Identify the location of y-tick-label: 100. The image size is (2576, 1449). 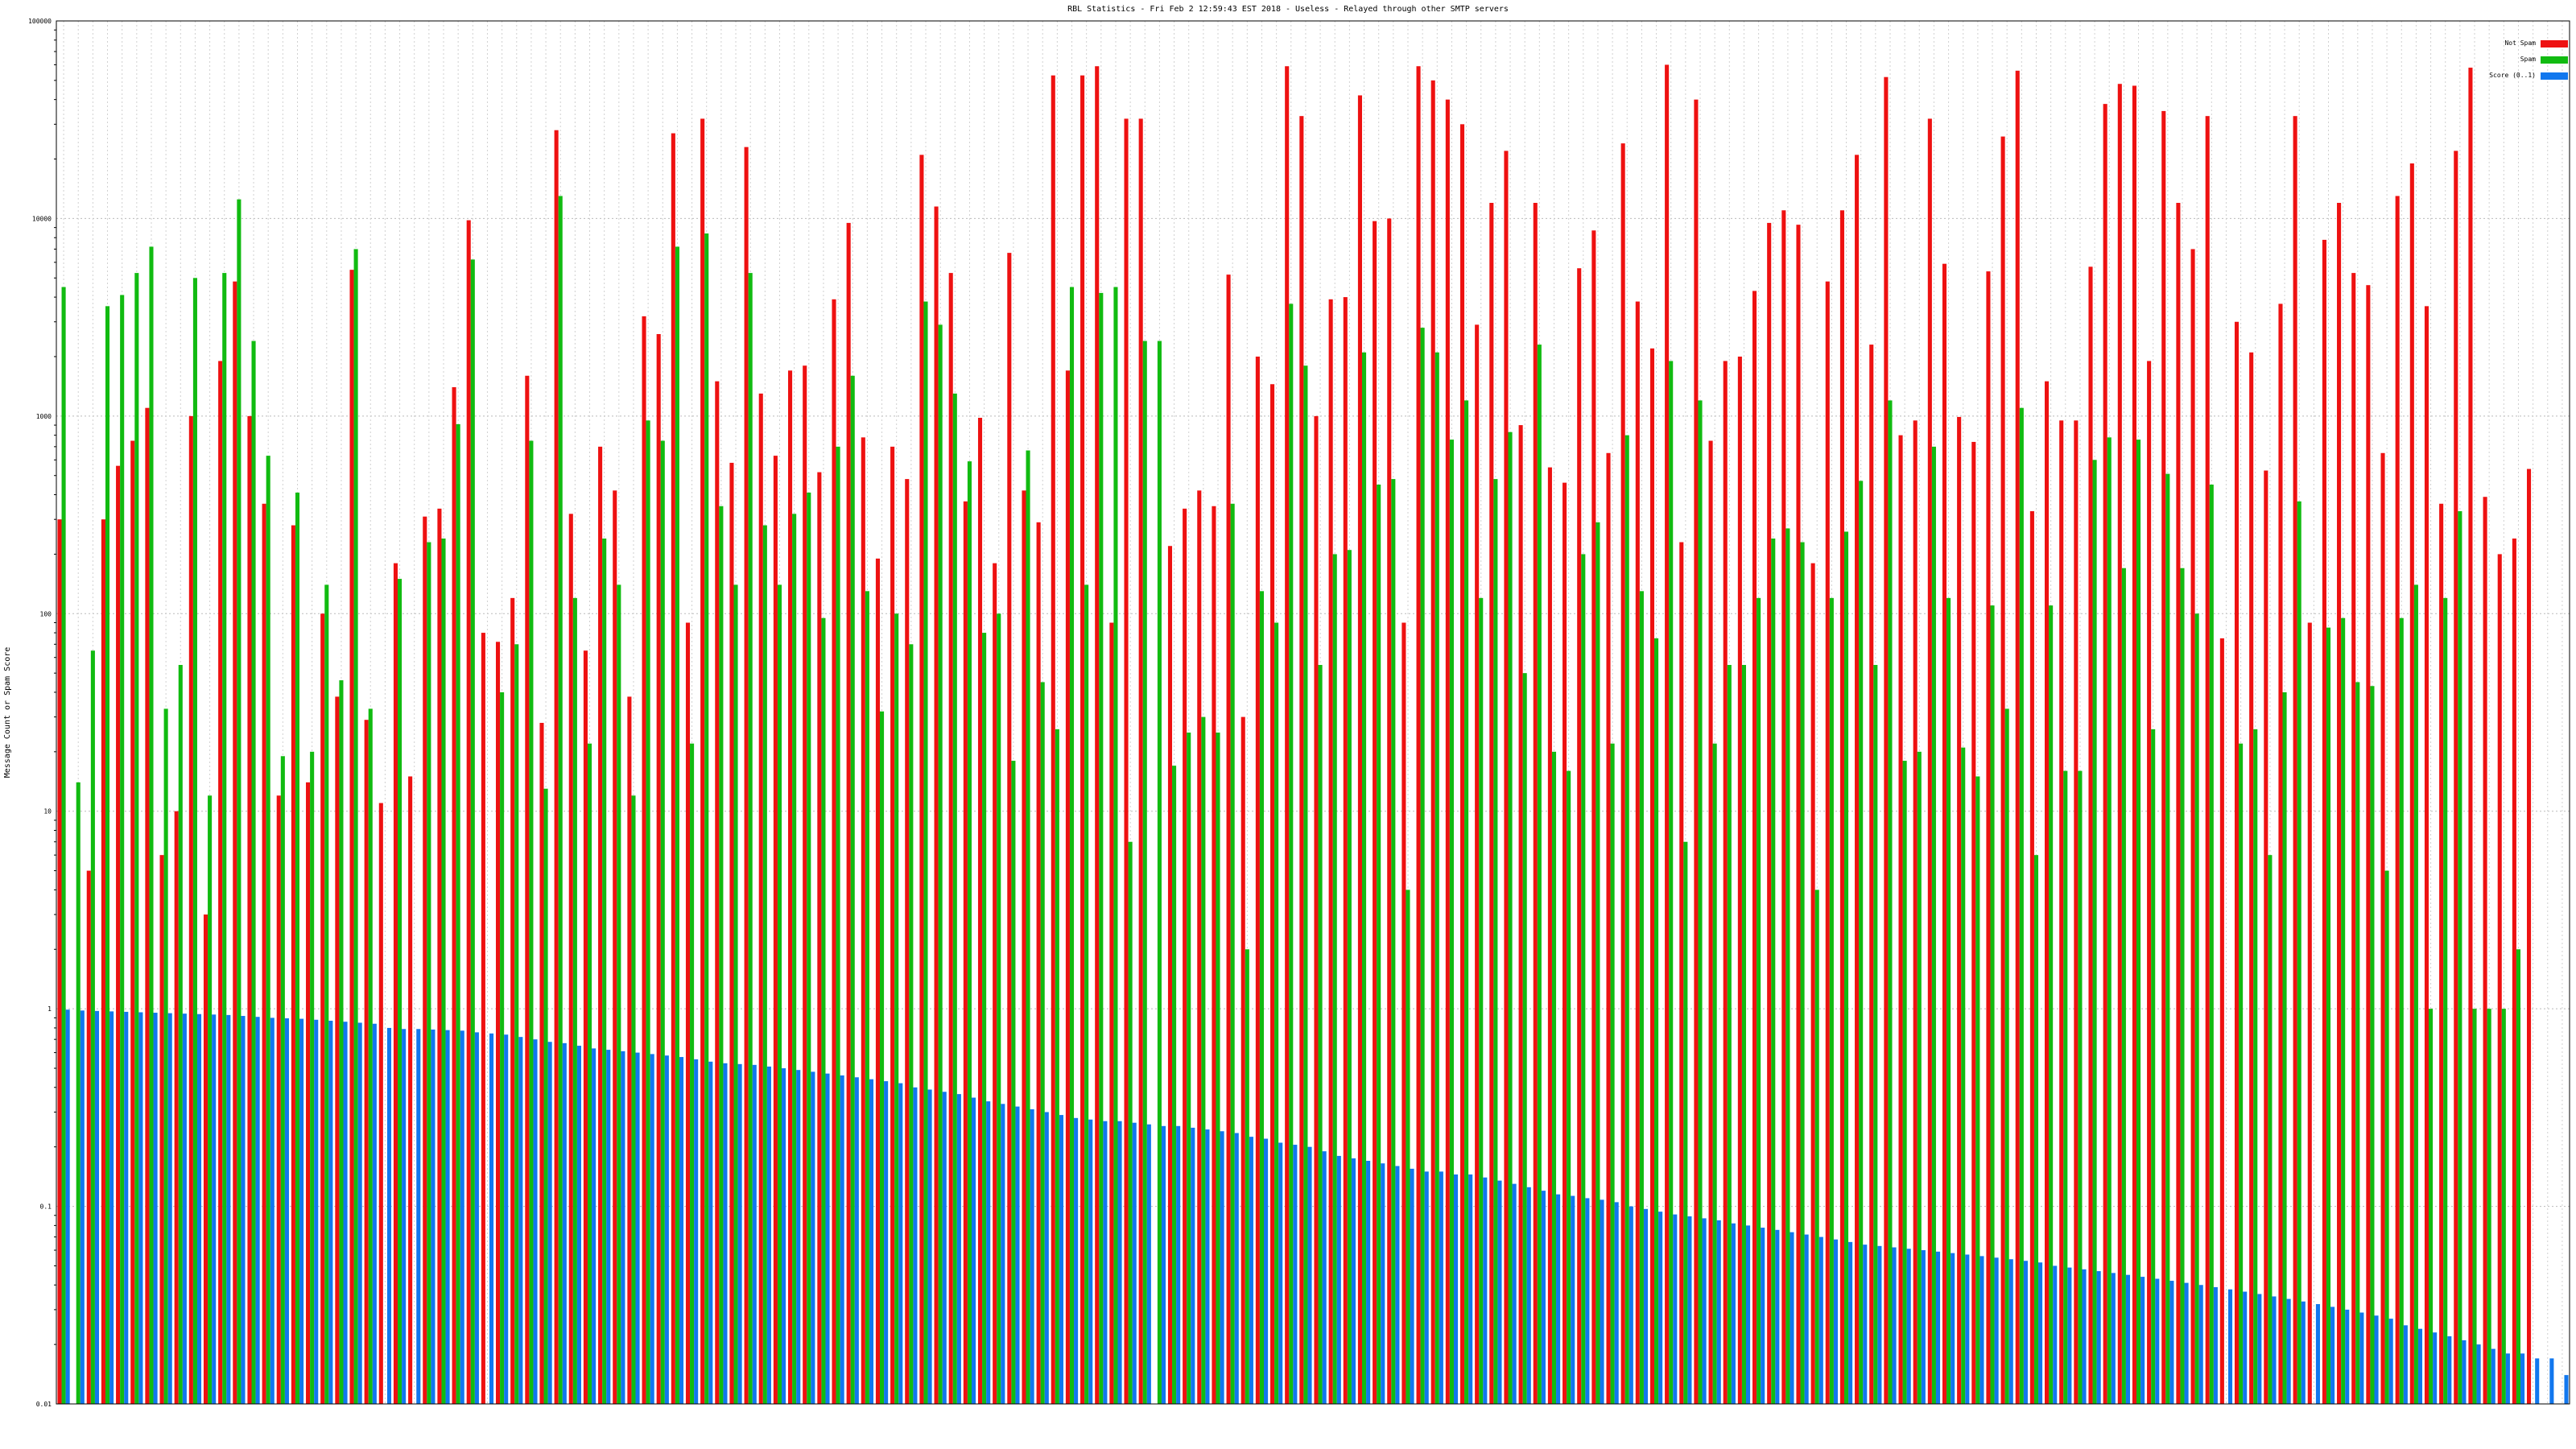
(46, 613).